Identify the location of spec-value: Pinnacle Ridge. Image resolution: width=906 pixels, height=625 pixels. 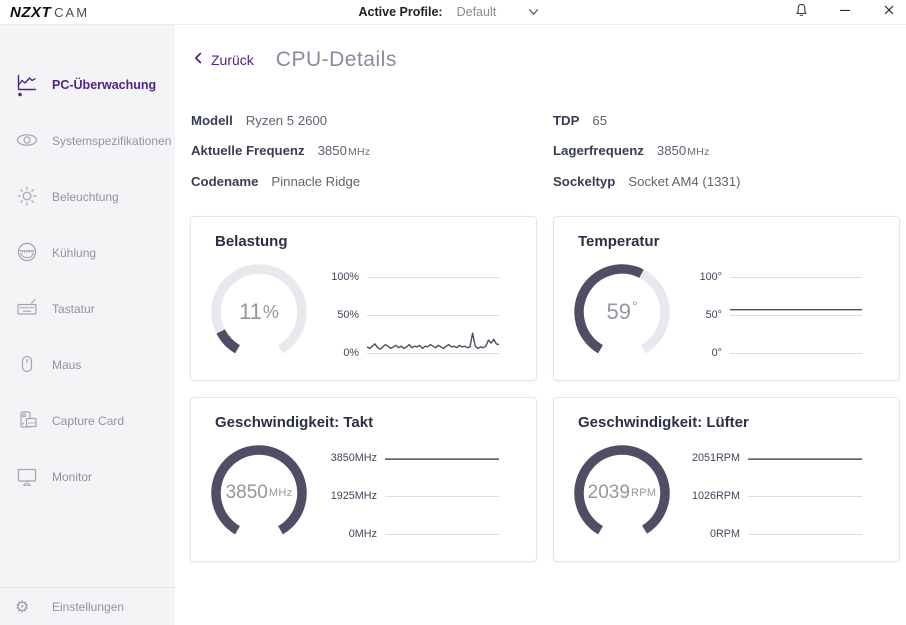
(316, 181).